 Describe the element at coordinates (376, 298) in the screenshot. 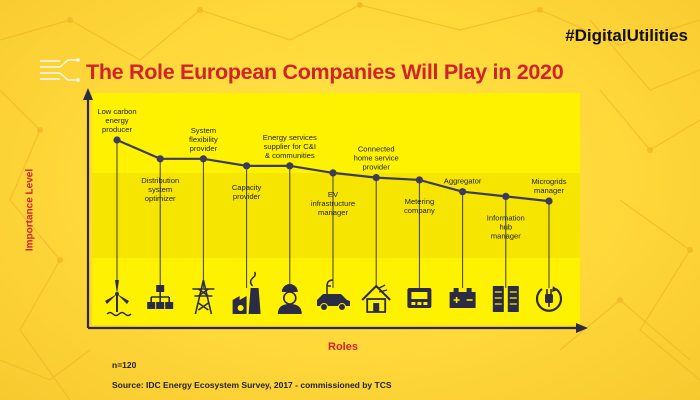

I see `smart-home-icon` at that location.